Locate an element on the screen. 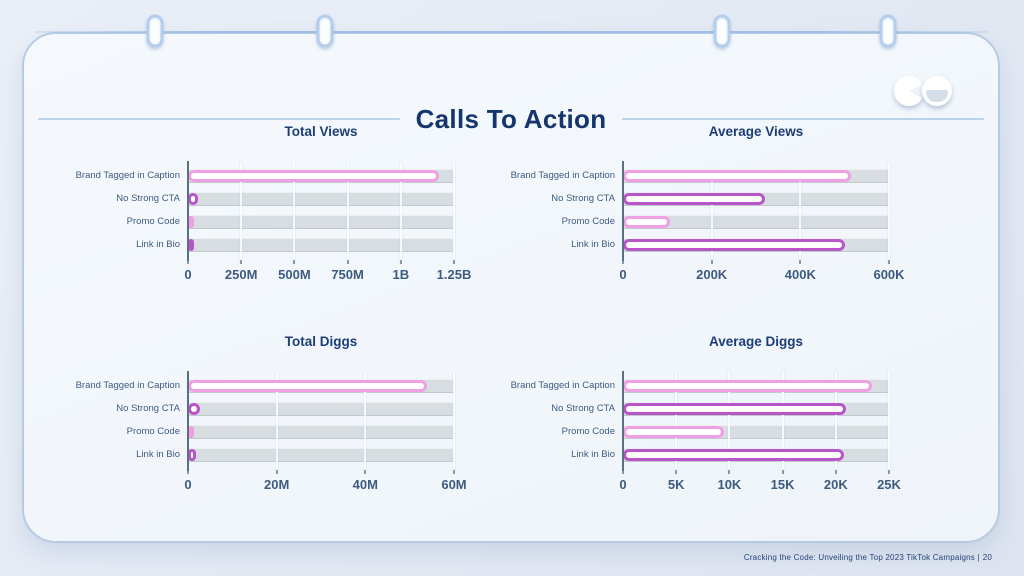 The image size is (1024, 576). chart-title: Total Views is located at coordinates (321, 131).